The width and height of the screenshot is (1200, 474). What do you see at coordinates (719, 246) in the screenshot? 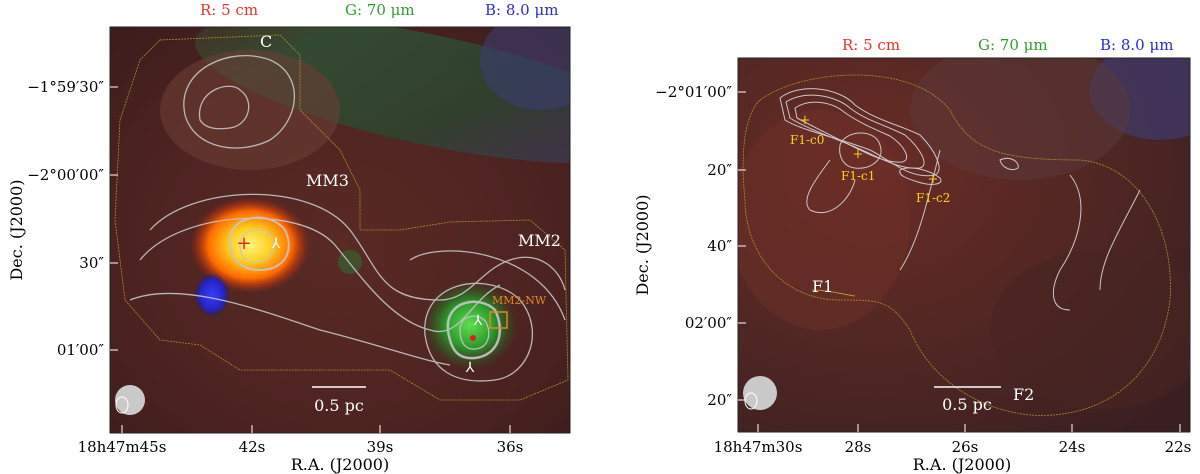
I see `y-tick-label: 40″` at bounding box center [719, 246].